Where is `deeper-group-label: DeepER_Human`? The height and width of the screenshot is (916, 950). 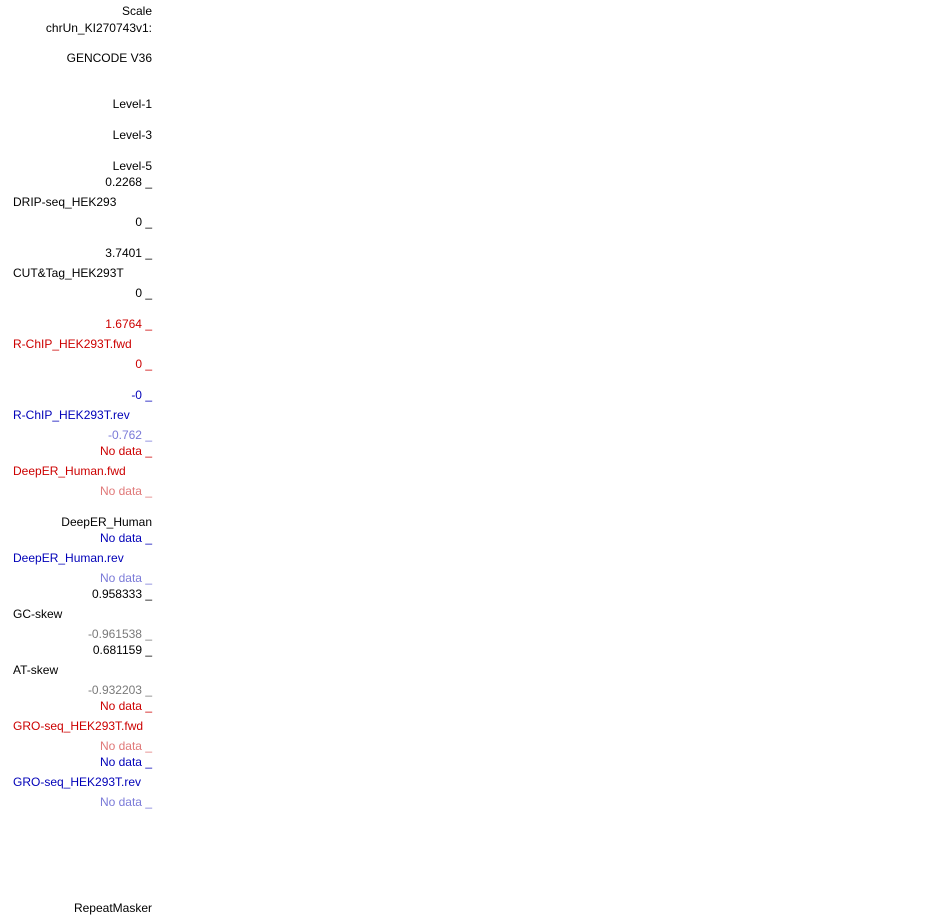
deeper-group-label: DeepER_Human is located at coordinates (106, 522).